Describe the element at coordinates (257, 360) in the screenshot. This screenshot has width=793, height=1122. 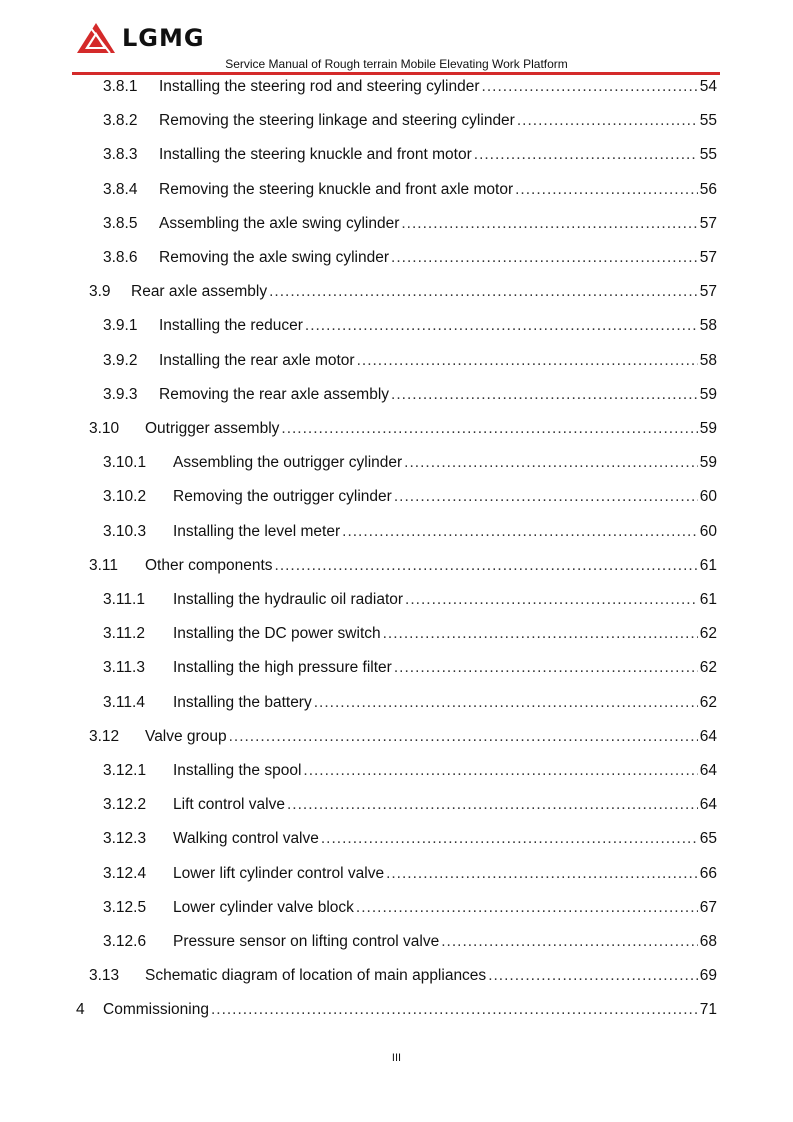
I see `toc-title: Installing the rear axle motor` at that location.